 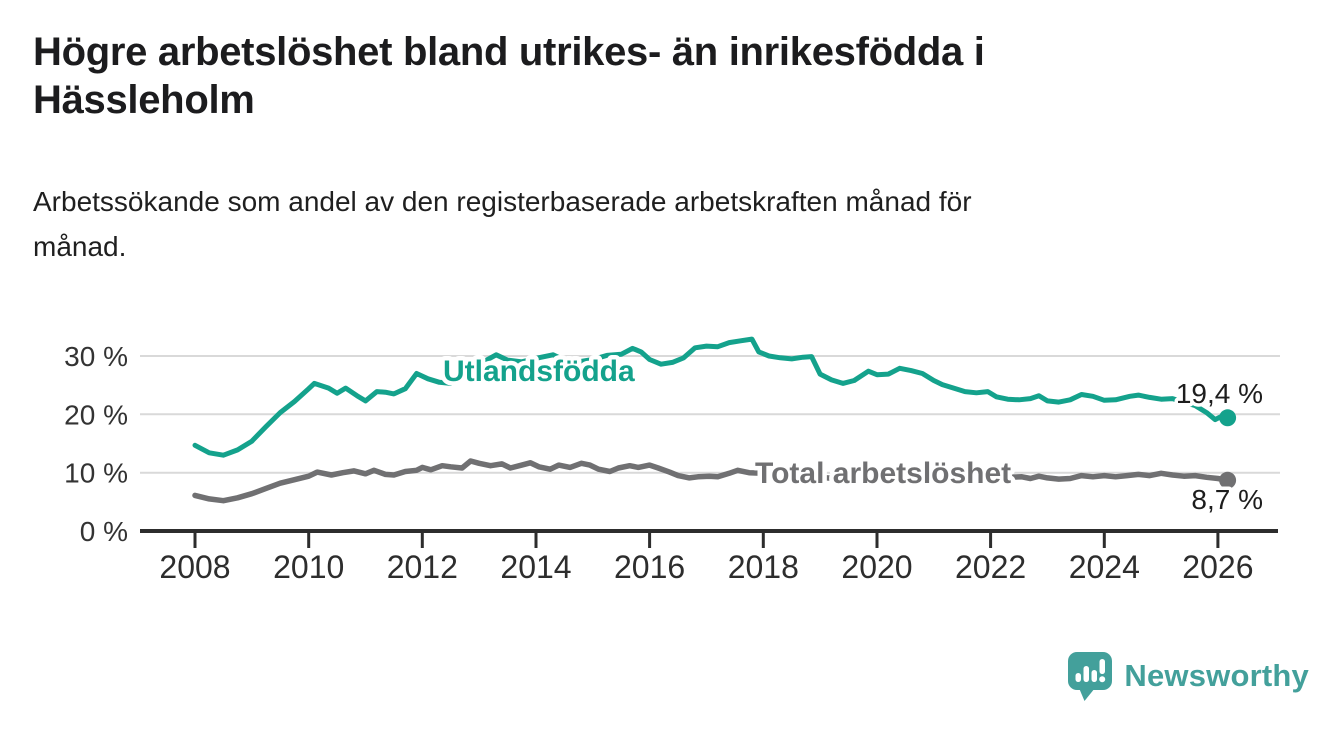 What do you see at coordinates (990, 567) in the screenshot?
I see `x-axis-label-2022: 2022` at bounding box center [990, 567].